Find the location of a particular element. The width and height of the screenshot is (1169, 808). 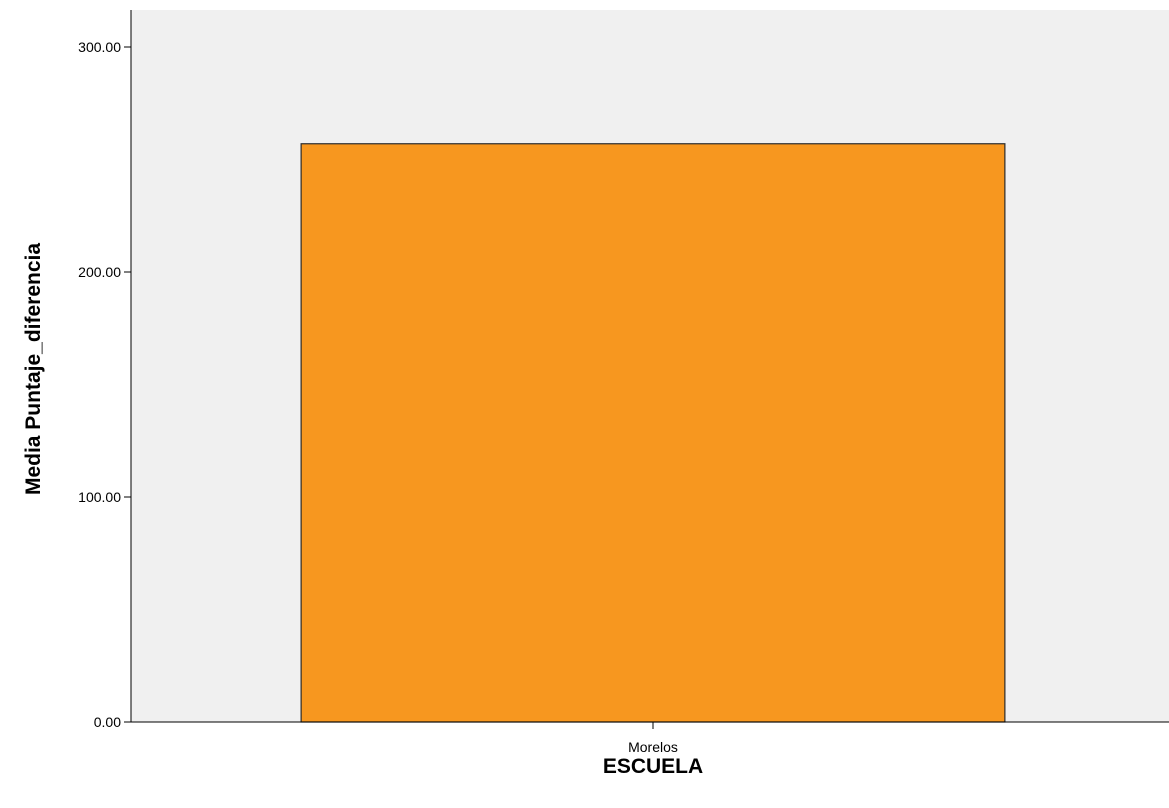

x-axis-title: ESCUELA is located at coordinates (653, 766).